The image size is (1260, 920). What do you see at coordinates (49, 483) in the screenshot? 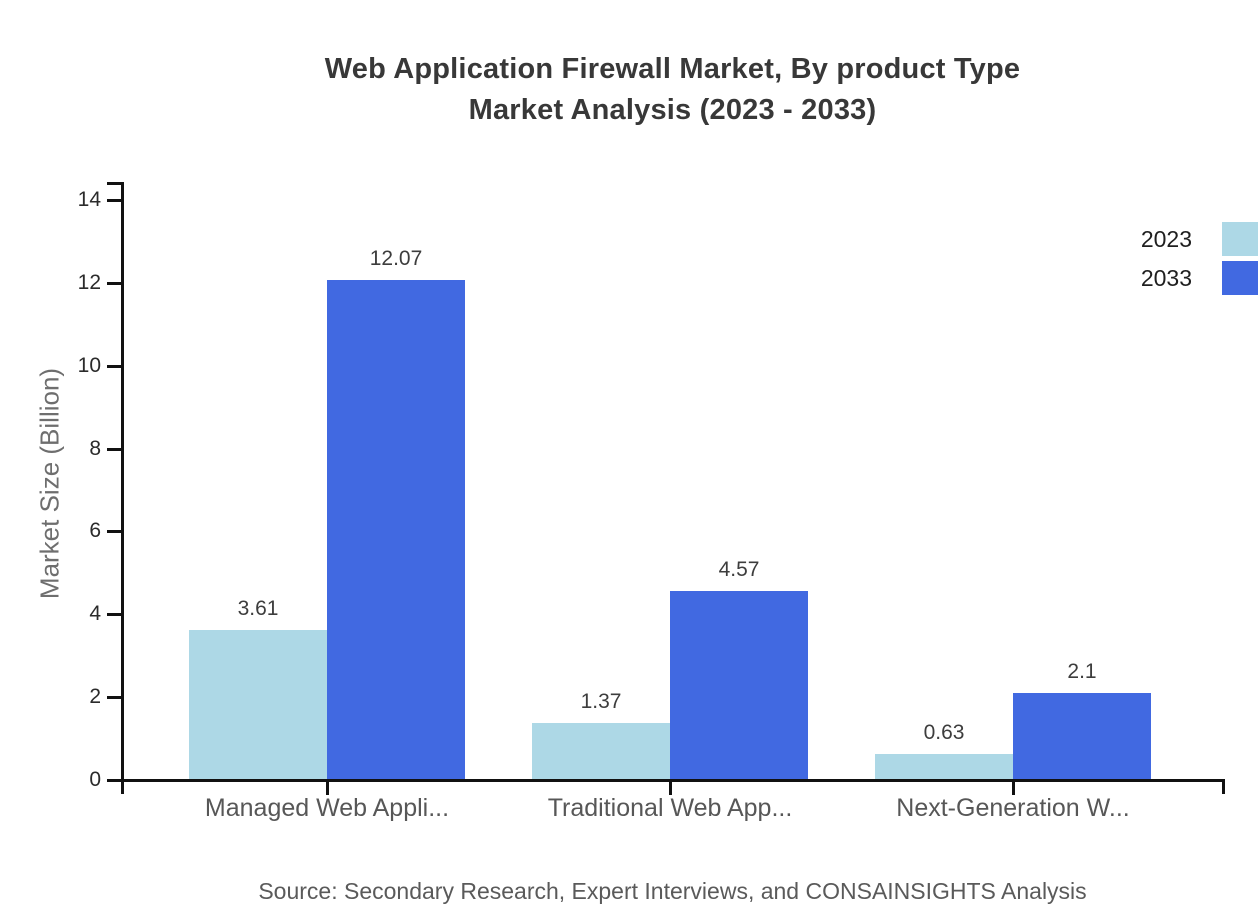
I see `y-axis-title: Market Size (Billion)` at bounding box center [49, 483].